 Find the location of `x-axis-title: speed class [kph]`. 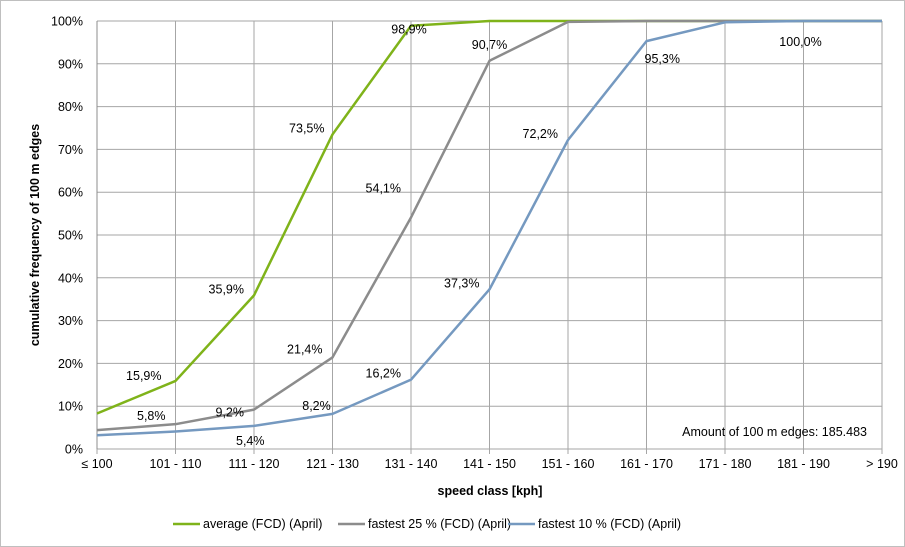

x-axis-title: speed class [kph] is located at coordinates (490, 491).